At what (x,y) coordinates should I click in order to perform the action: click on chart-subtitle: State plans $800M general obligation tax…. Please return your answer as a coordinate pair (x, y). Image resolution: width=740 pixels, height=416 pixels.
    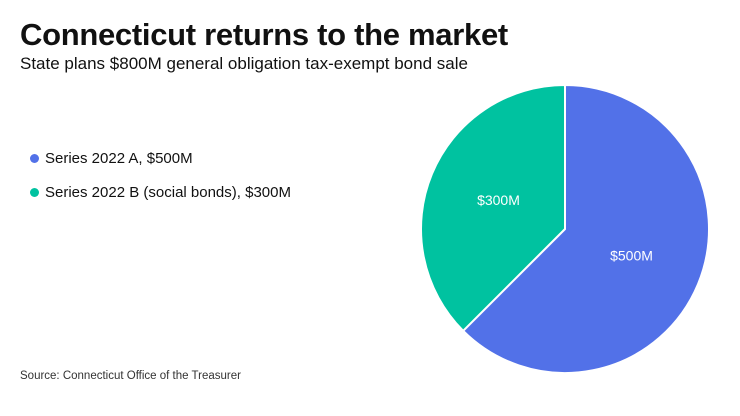
    Looking at the image, I should click on (244, 63).